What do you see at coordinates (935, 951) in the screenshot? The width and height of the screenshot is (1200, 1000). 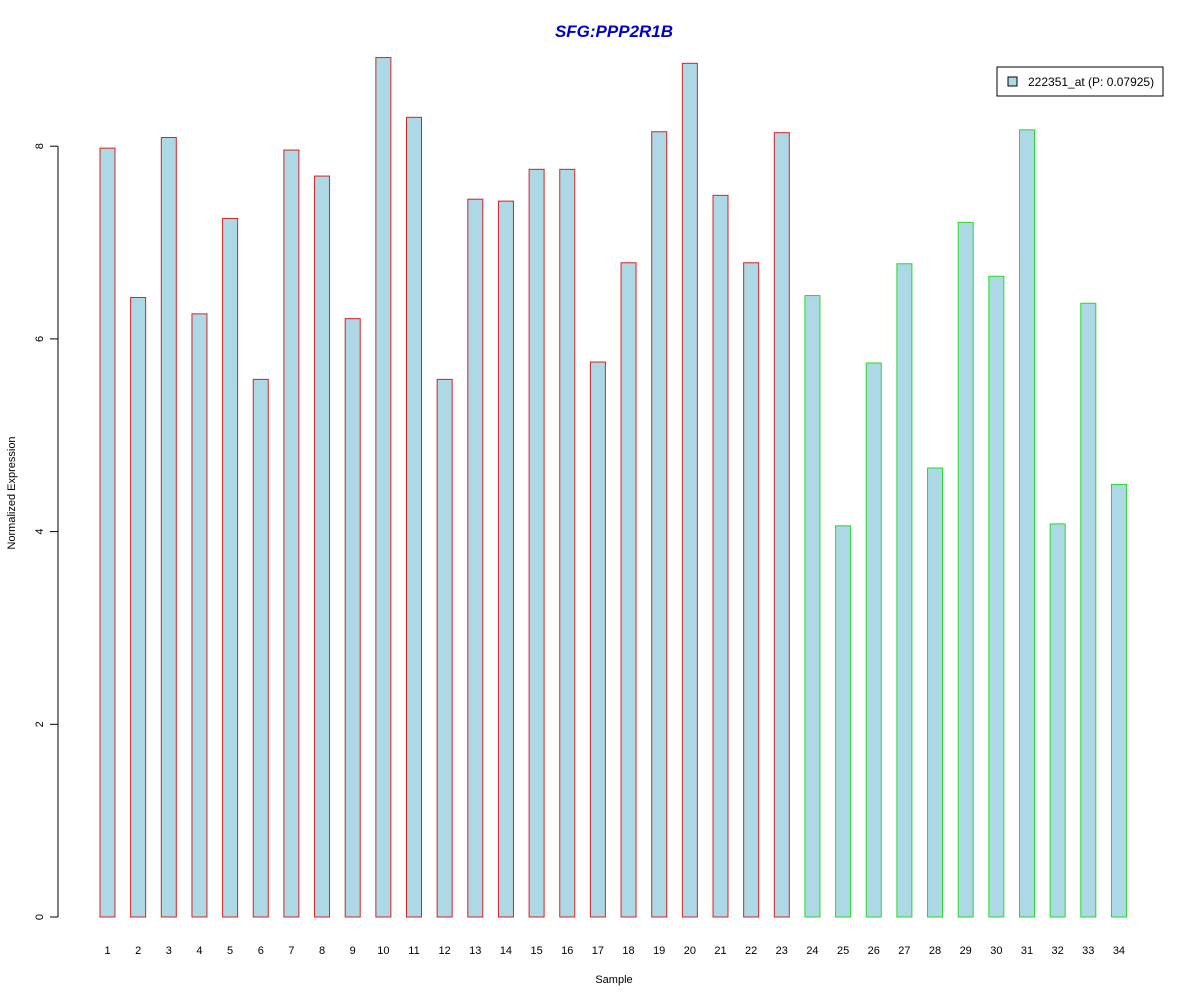 I see `x-tick-label: 28` at bounding box center [935, 951].